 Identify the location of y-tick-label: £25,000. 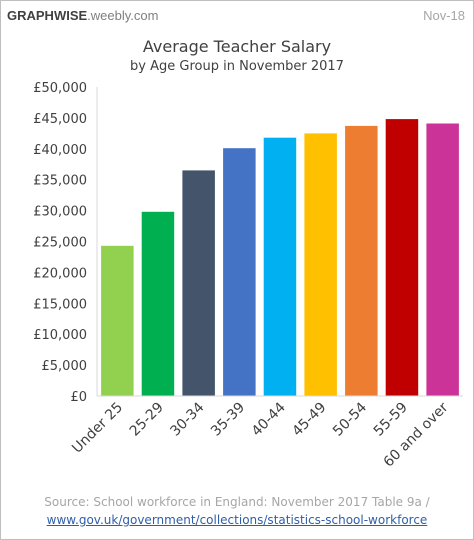
(60, 243).